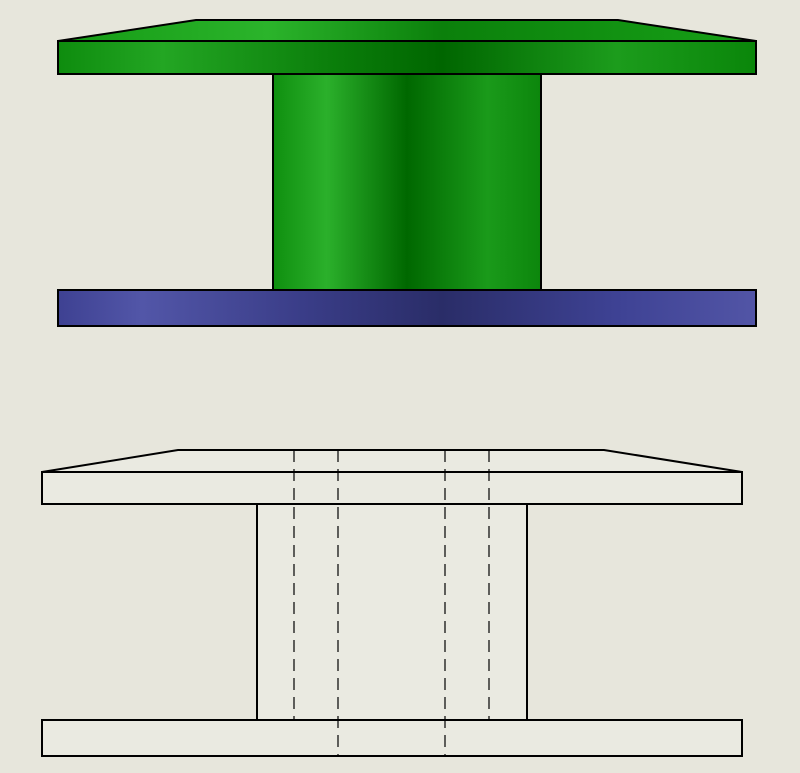  I want to click on hidden-lines, so click(391, 603).